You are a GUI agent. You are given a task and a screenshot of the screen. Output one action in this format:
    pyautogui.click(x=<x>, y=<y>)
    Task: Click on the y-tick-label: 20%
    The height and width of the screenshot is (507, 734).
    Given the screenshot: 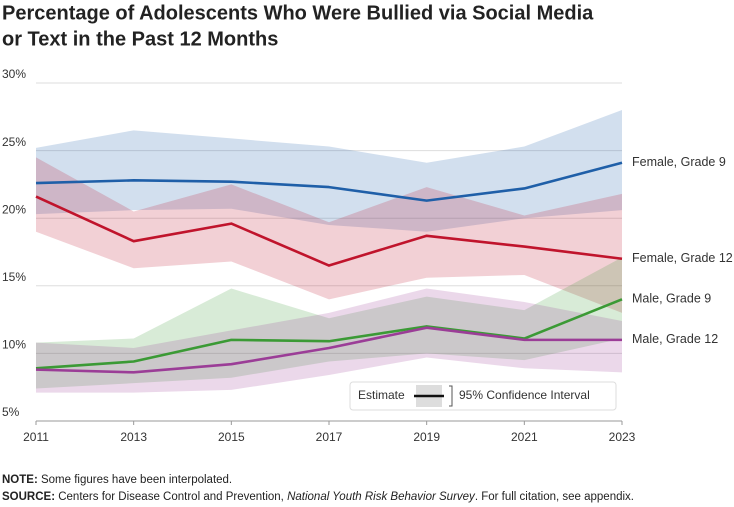 What is the action you would take?
    pyautogui.click(x=14, y=209)
    